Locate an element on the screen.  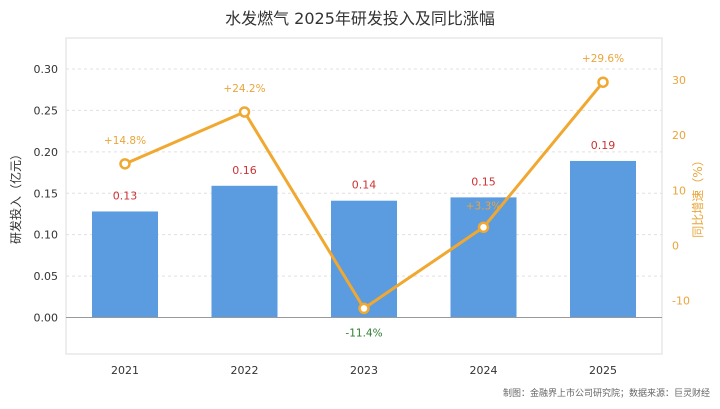
y-left-tick-label: 0.15 is located at coordinates (46, 193).